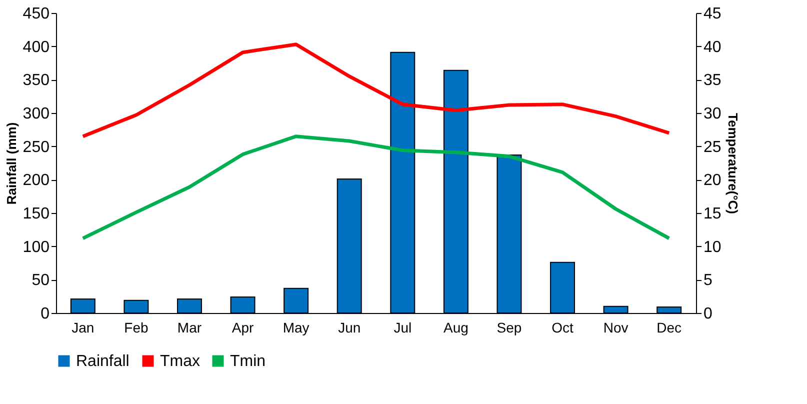 Image resolution: width=807 pixels, height=404 pixels. What do you see at coordinates (669, 328) in the screenshot?
I see `x-tick-label: Dec` at bounding box center [669, 328].